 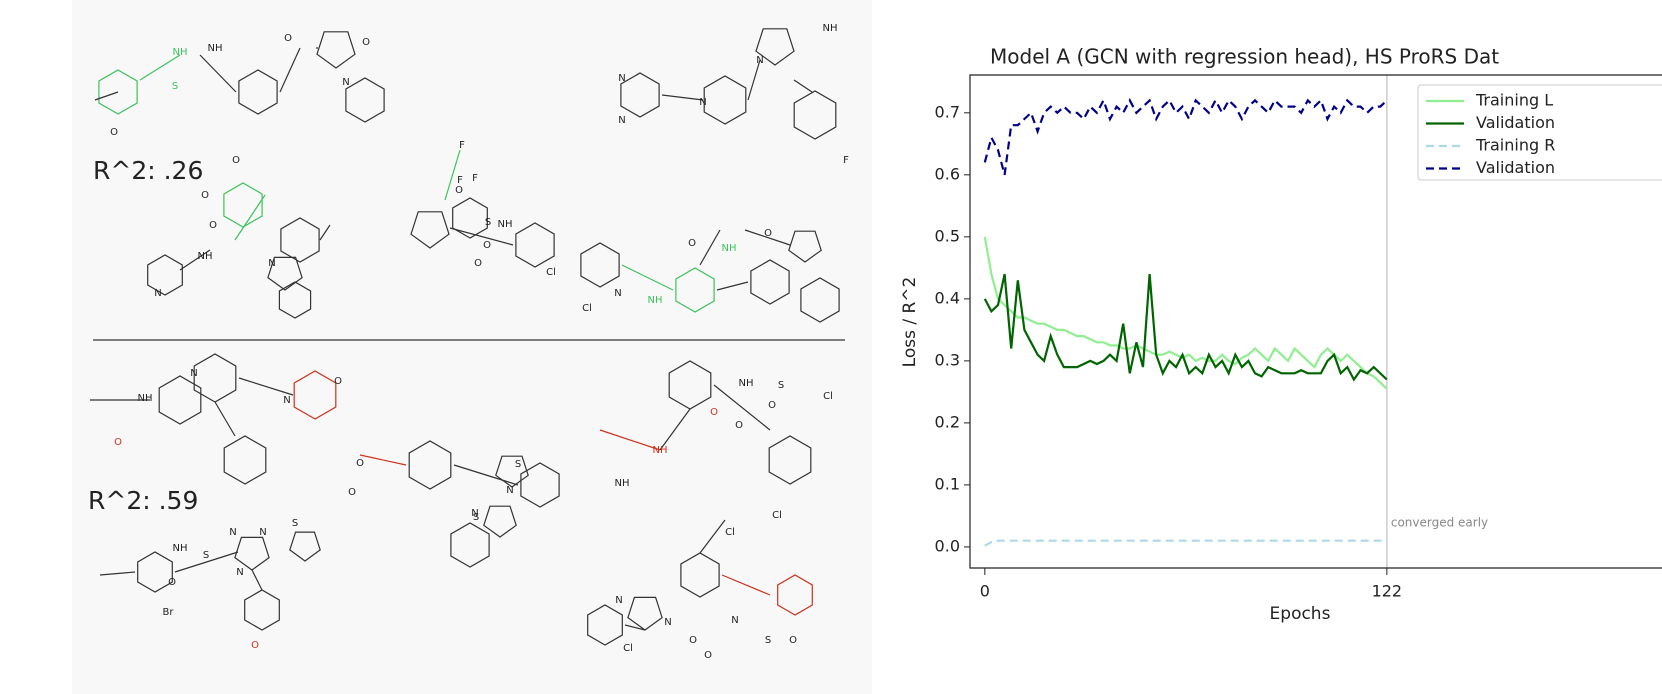 What do you see at coordinates (947, 297) in the screenshot?
I see `y-tick-label: 0.4` at bounding box center [947, 297].